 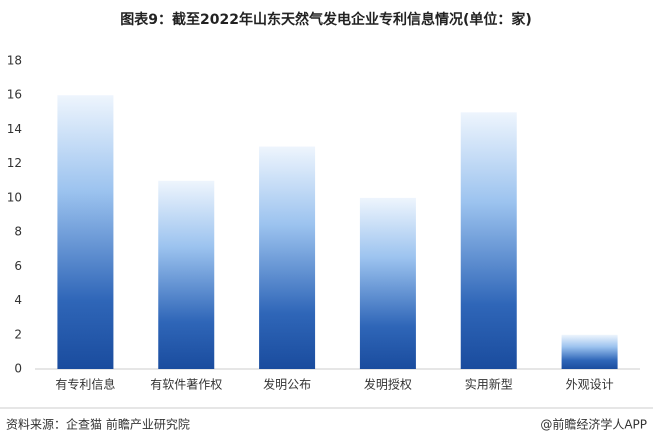 What do you see at coordinates (593, 424) in the screenshot?
I see `credit: @前瞻经济学人APP` at bounding box center [593, 424].